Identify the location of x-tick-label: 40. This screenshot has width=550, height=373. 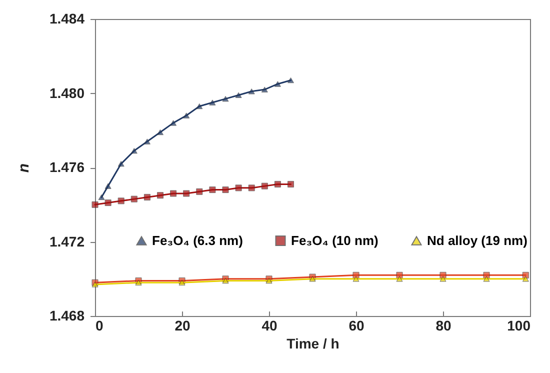
(270, 326).